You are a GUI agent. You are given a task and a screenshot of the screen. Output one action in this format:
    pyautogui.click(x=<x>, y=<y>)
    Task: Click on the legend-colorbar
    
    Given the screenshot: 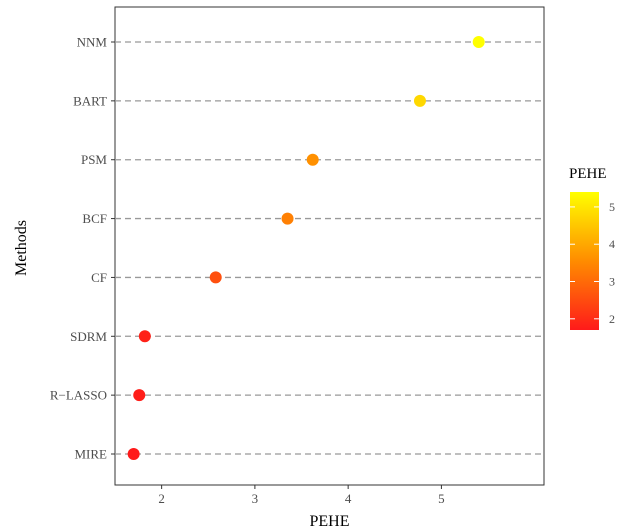 What is the action you would take?
    pyautogui.click(x=584, y=261)
    